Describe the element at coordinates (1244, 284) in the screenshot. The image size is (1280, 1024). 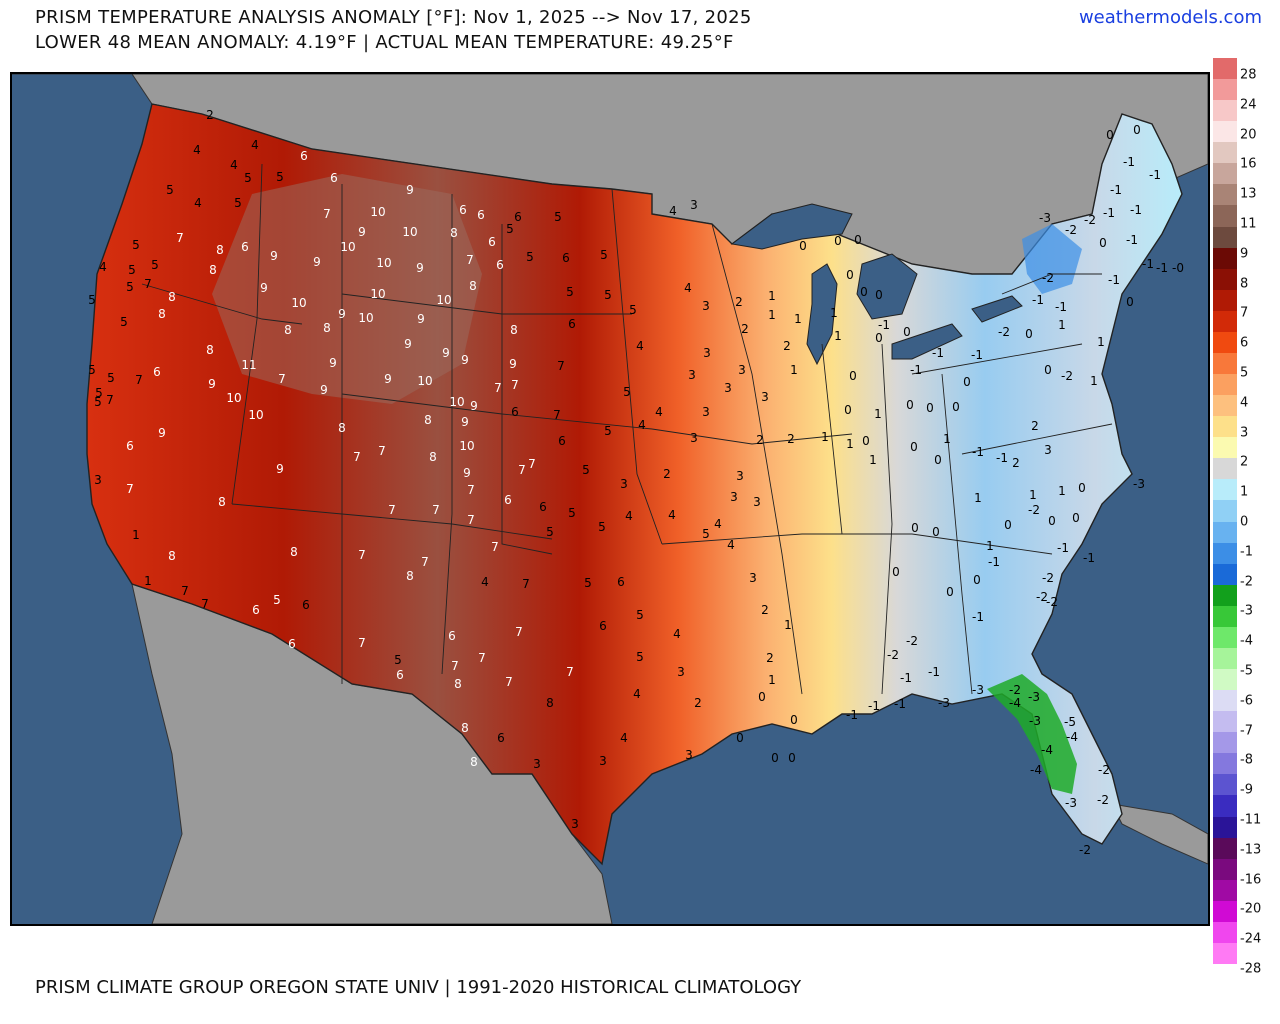
I see `legend-label: 8` at that location.